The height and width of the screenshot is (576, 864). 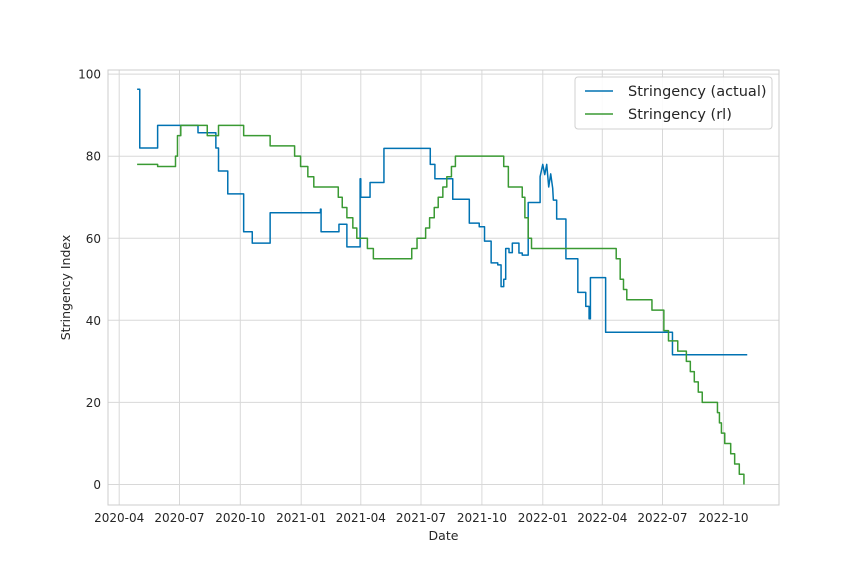 I want to click on x-tick-label: 2020-04, so click(x=119, y=518).